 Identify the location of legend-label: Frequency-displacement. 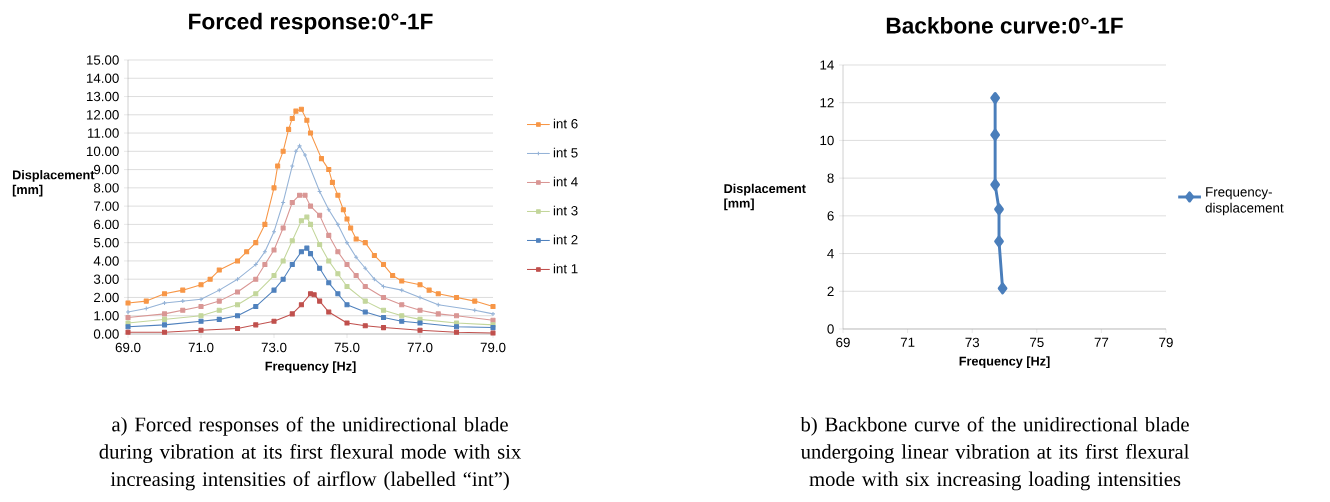
(1244, 201).